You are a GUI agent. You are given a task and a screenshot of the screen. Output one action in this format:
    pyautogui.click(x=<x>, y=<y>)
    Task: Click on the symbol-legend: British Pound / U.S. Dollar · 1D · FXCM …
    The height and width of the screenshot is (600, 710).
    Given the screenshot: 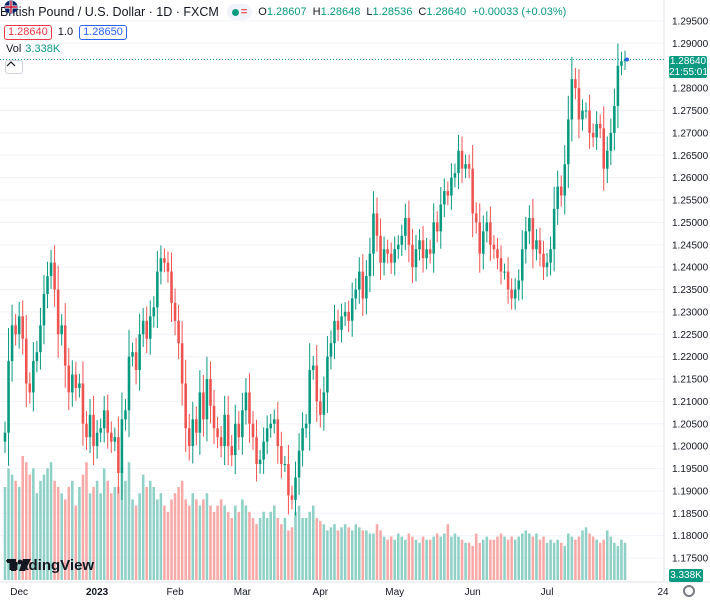 What is the action you would take?
    pyautogui.click(x=284, y=12)
    